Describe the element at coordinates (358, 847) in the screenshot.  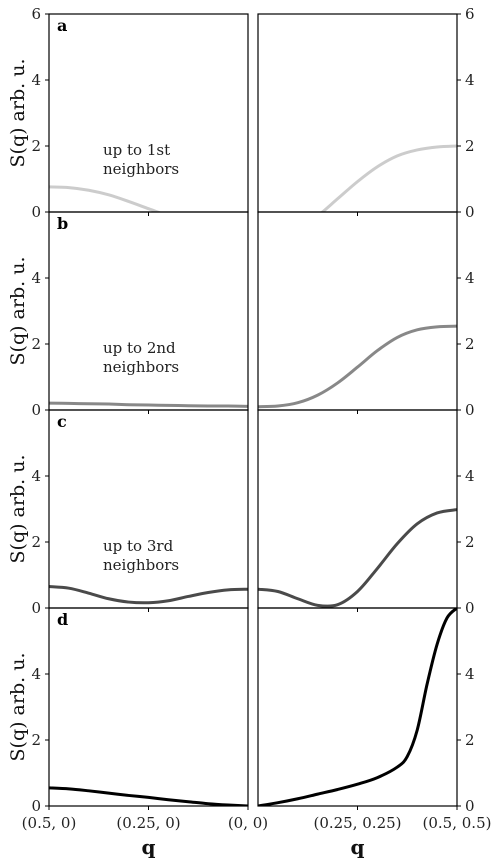
I see `right-x-axis-label: q` at that location.